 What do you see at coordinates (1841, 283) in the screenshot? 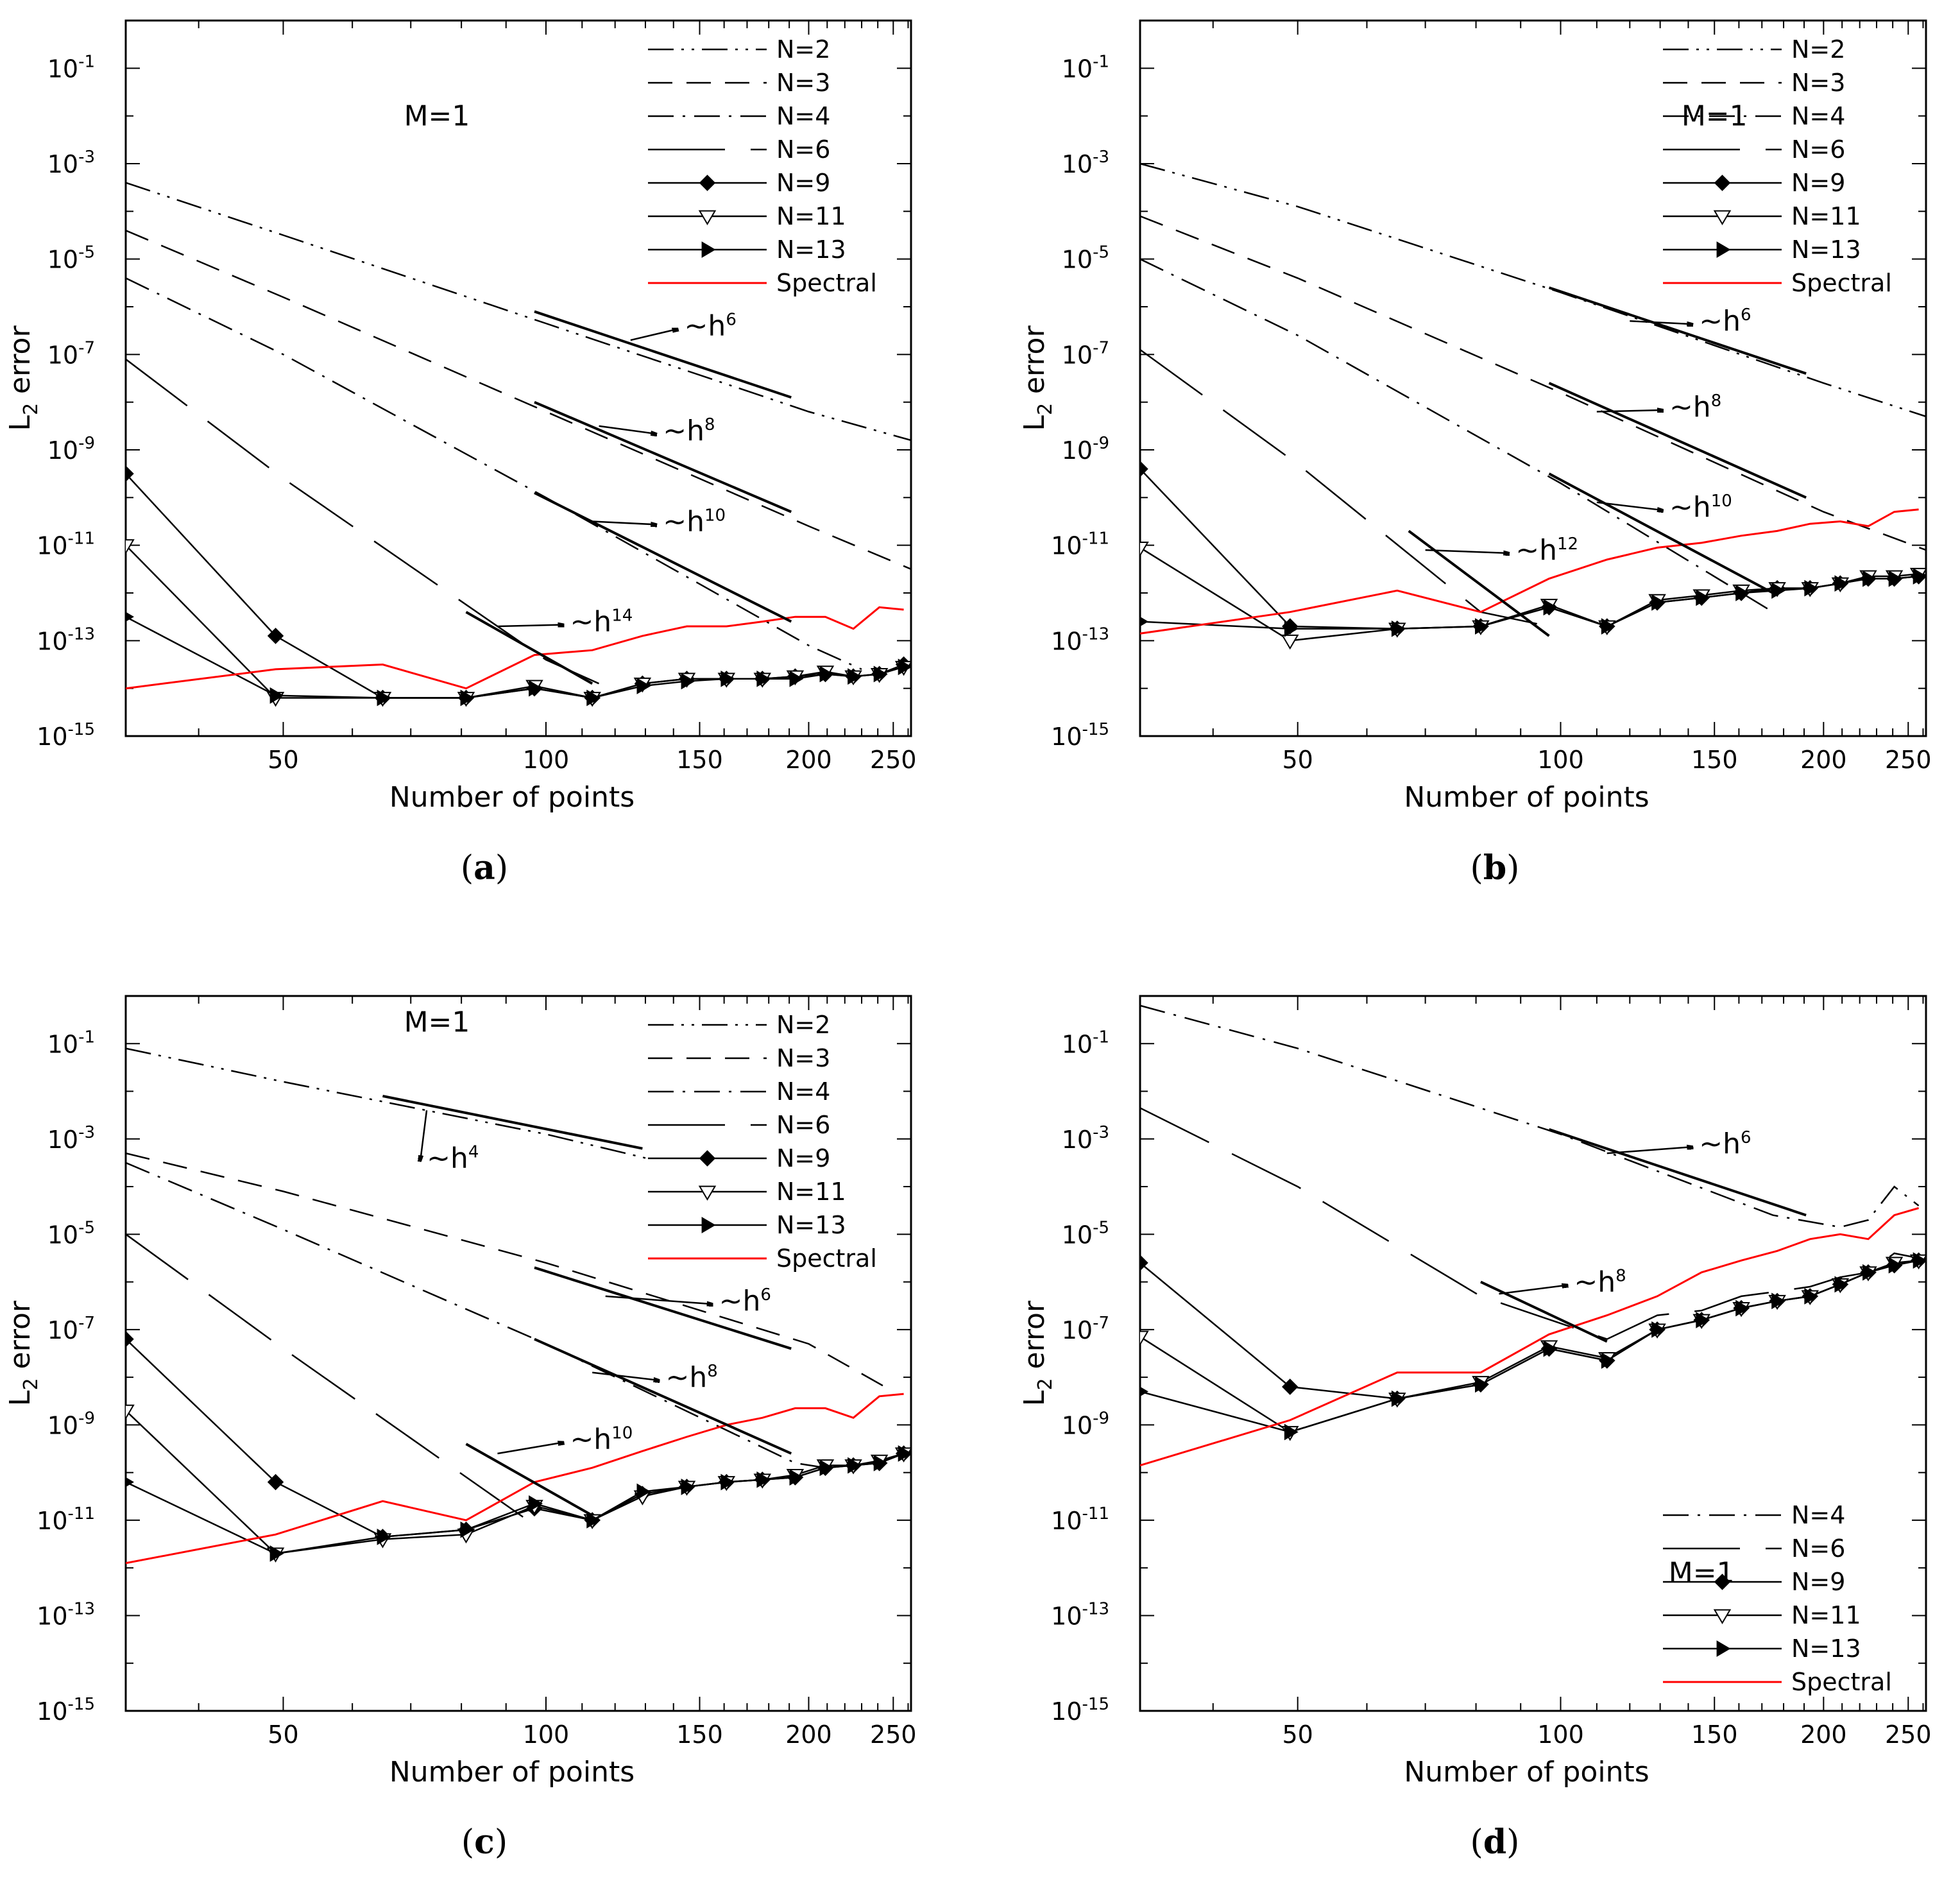
I see `legend-entry-label: Spectral` at bounding box center [1841, 283].